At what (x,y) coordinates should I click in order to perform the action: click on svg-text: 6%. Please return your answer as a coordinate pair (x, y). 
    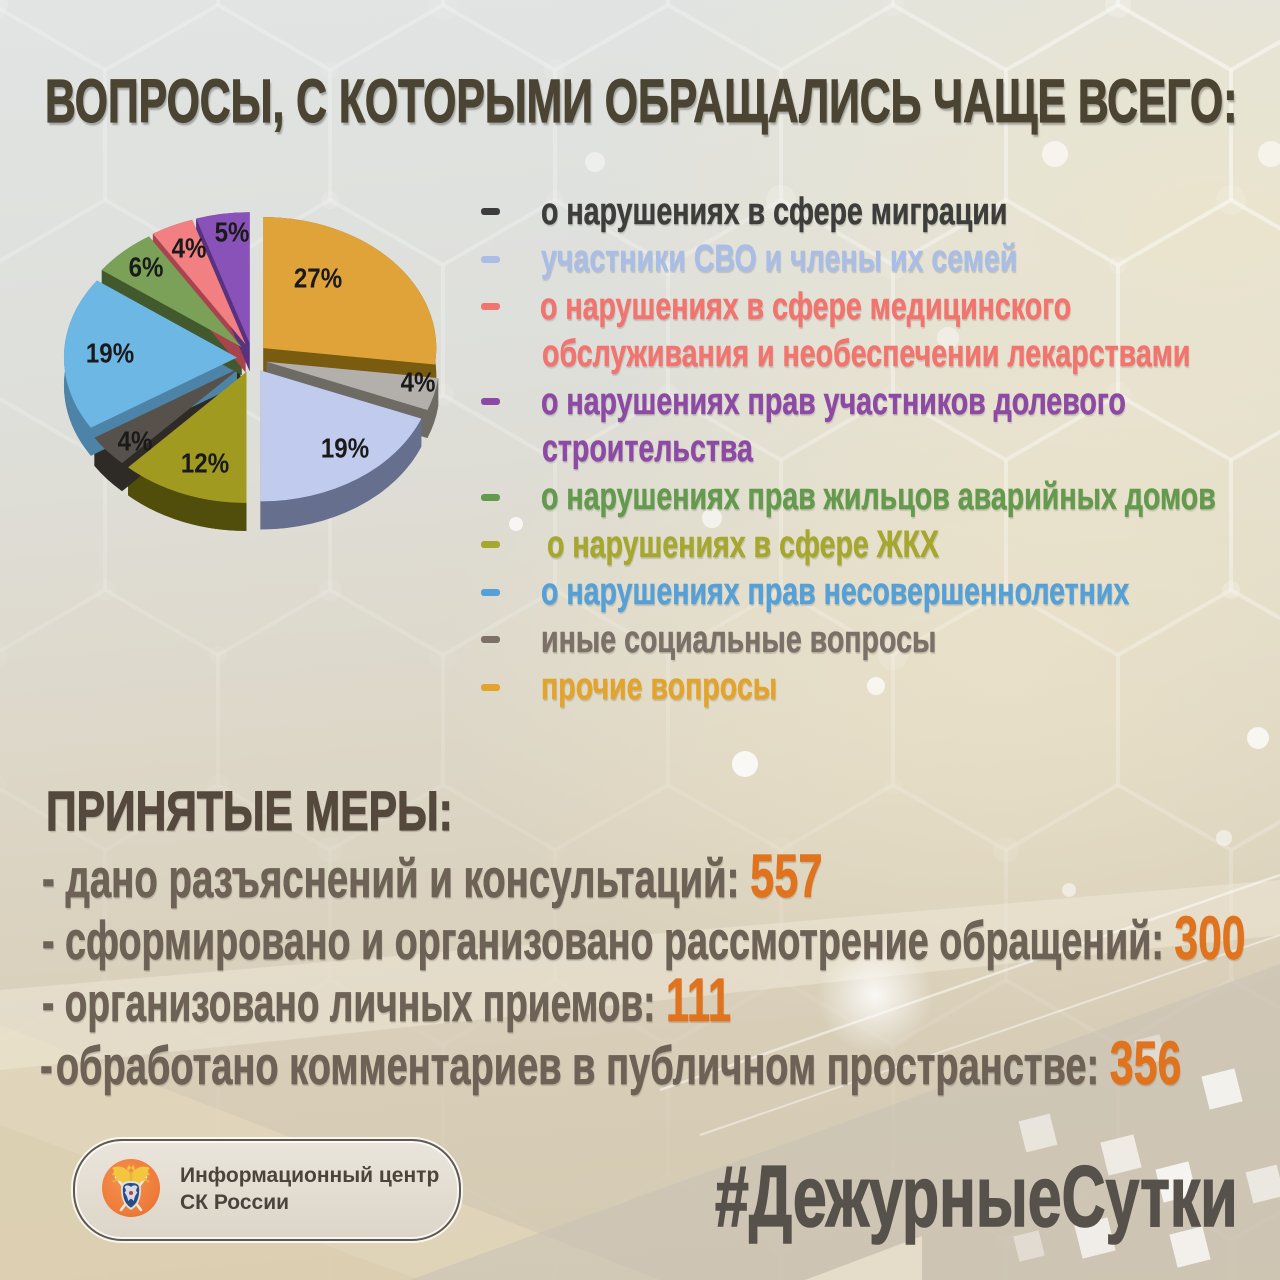
    Looking at the image, I should click on (146, 267).